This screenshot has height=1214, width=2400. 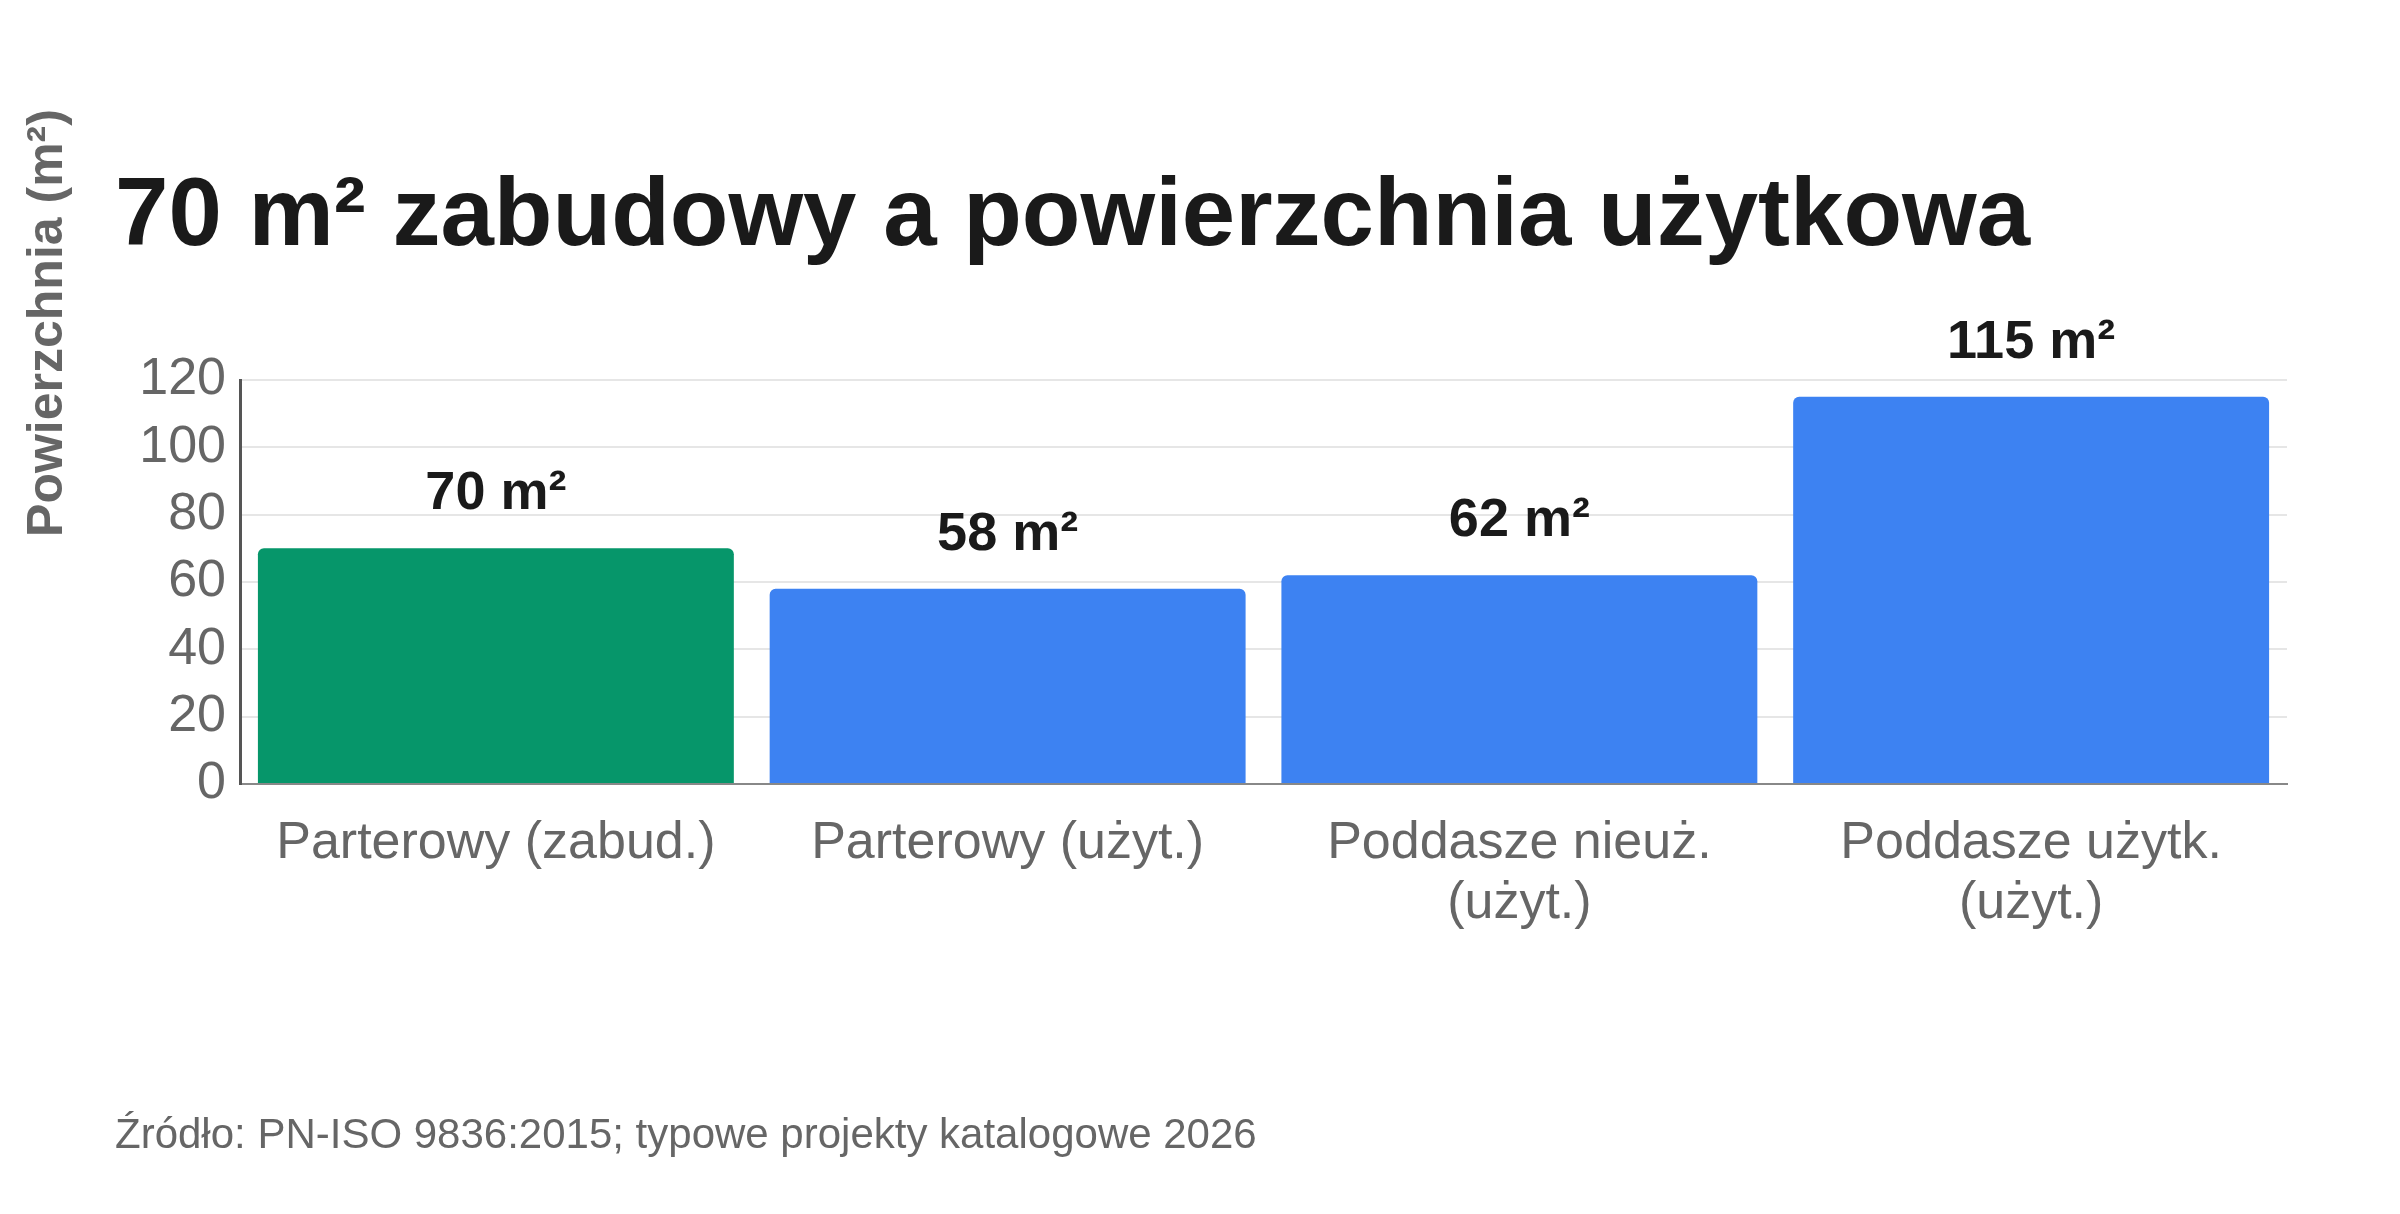 I want to click on data-label: 70 m², so click(x=496, y=490).